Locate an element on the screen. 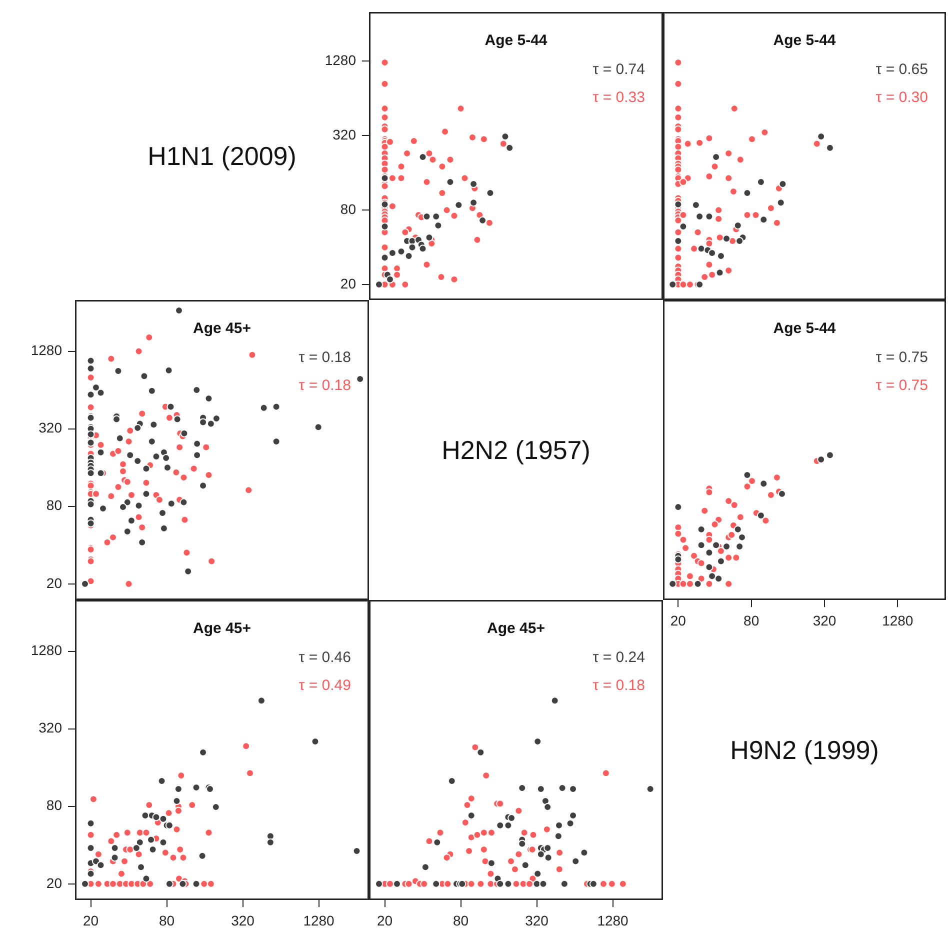  text: τ = 0.24 is located at coordinates (618, 658).